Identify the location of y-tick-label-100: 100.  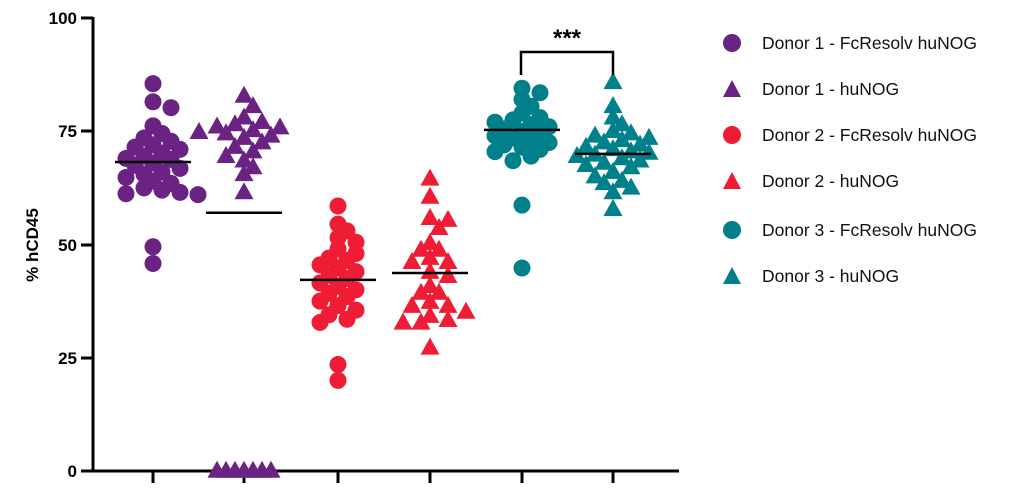
(63, 18).